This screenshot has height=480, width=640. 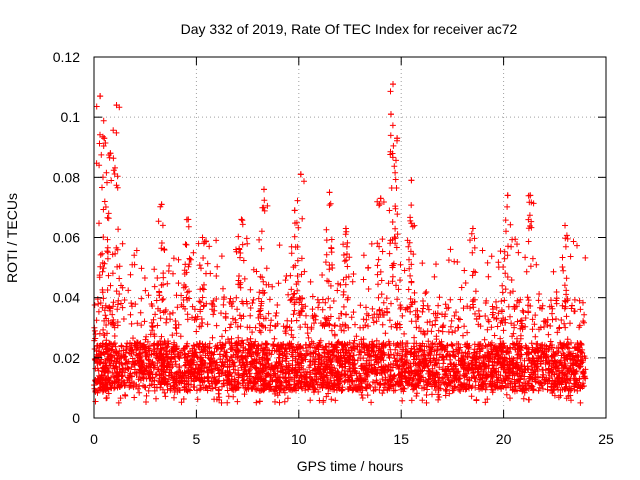 I want to click on x-tick-label: 15, so click(x=401, y=439).